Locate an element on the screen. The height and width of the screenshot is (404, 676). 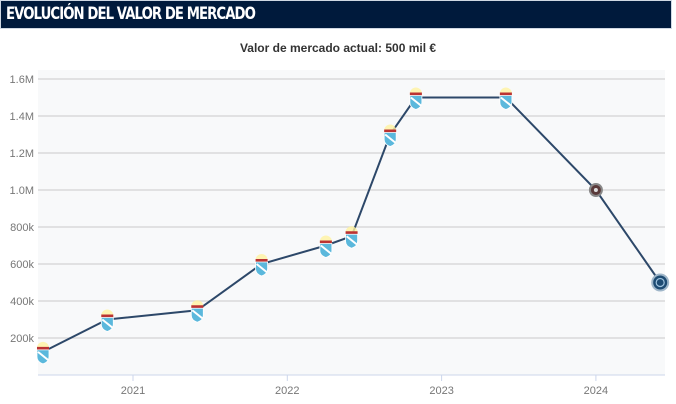
y-tick-label: 1.2M is located at coordinates (22, 154).